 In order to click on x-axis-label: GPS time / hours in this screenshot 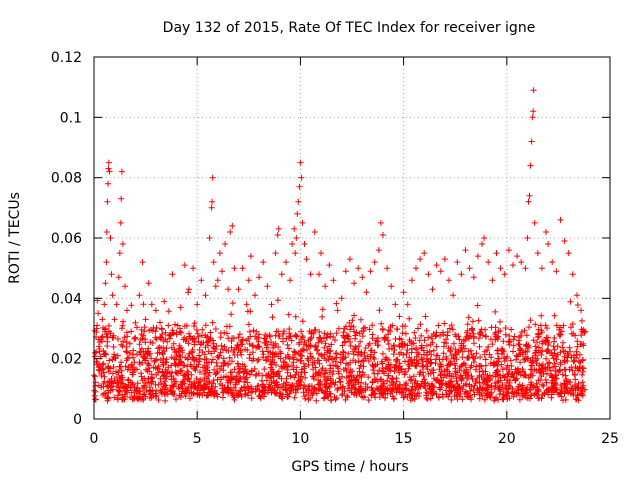, I will do `click(349, 467)`.